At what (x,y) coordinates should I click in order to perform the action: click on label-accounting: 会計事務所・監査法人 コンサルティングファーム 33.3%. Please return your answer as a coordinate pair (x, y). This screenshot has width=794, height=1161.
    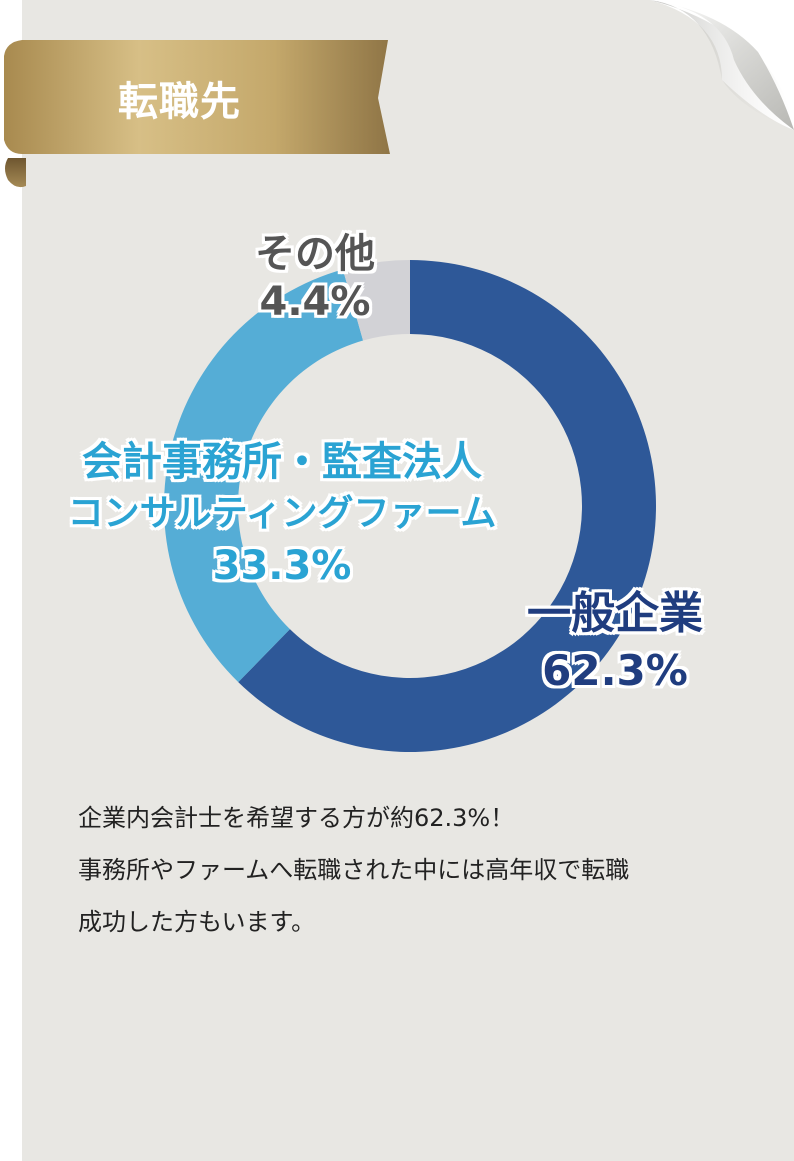
    Looking at the image, I should click on (282, 514).